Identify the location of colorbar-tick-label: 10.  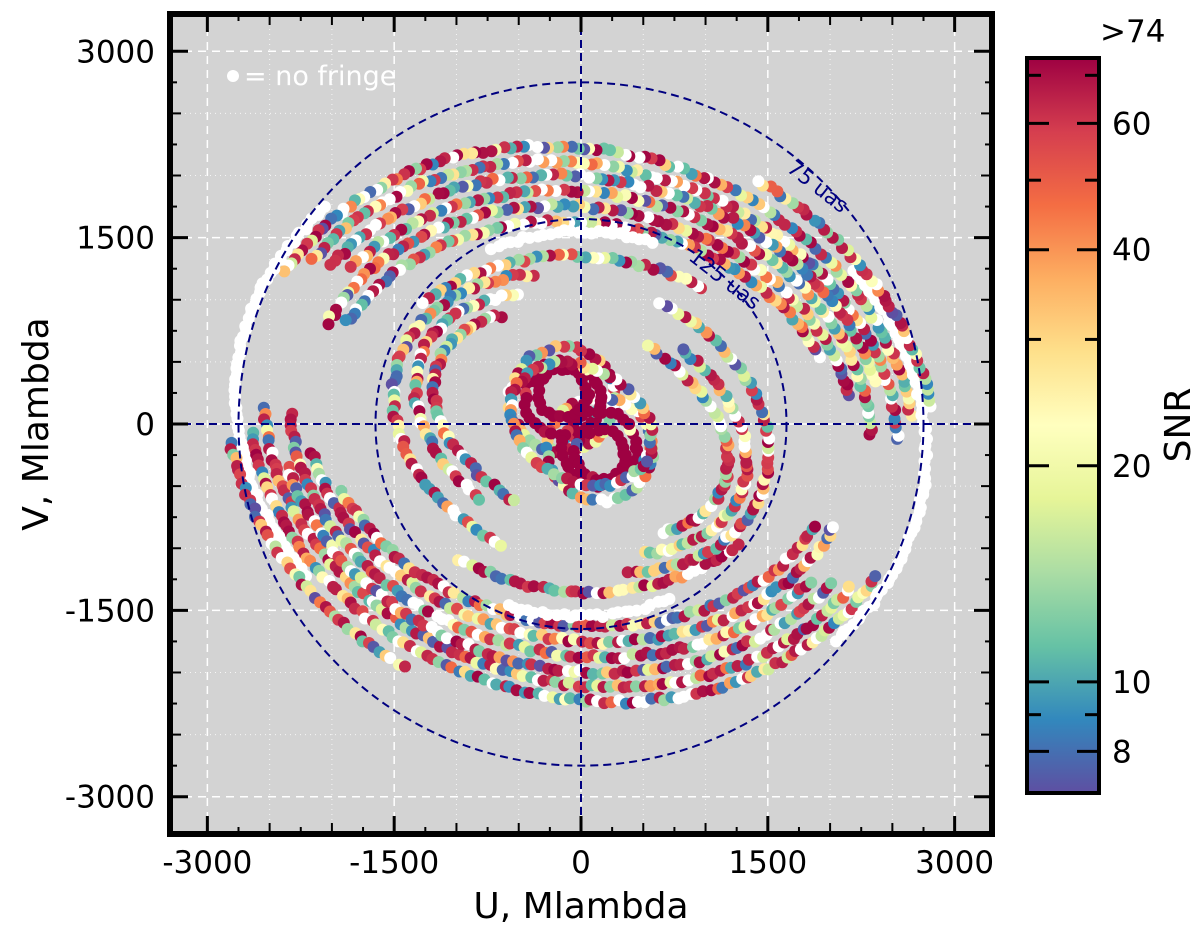
(1131, 683).